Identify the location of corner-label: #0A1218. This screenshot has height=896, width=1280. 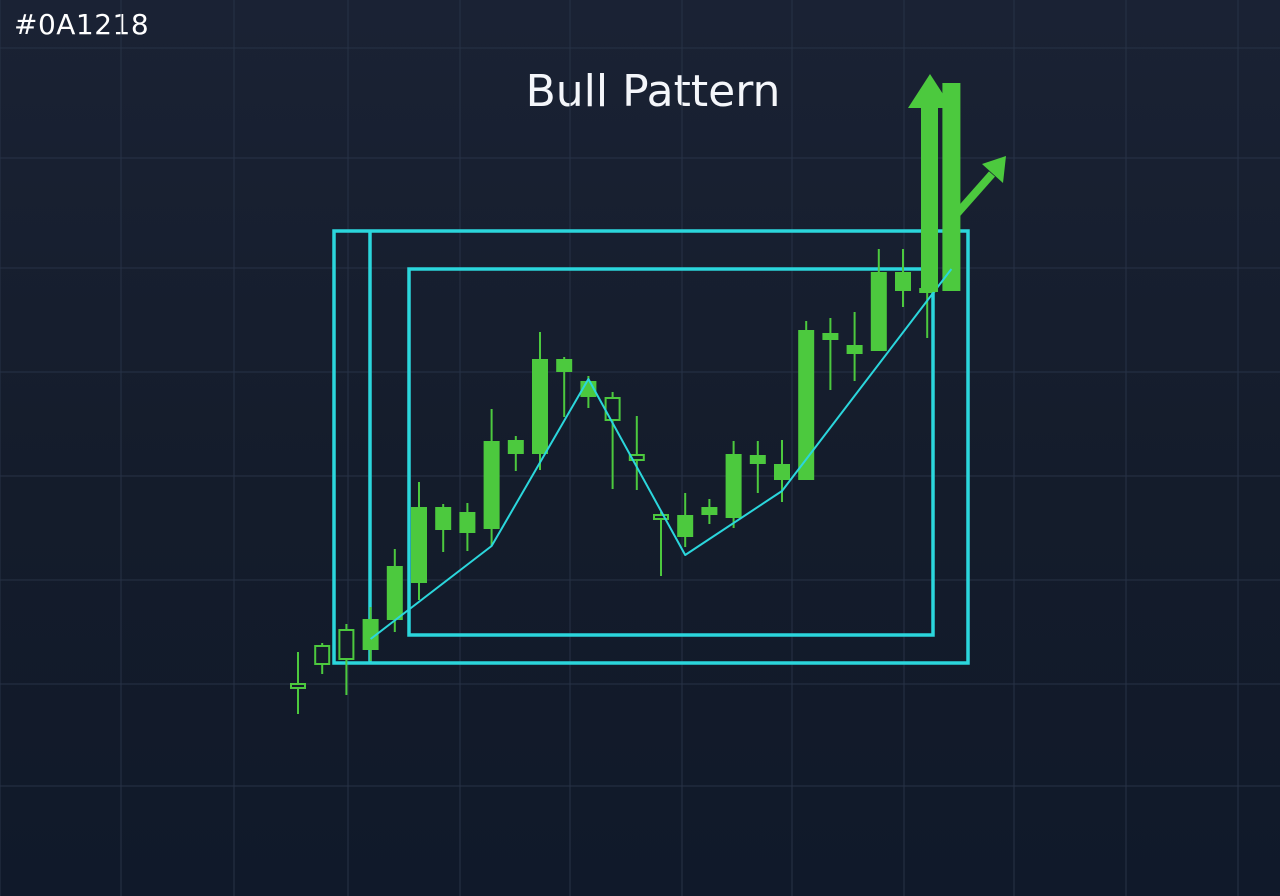
(82, 24).